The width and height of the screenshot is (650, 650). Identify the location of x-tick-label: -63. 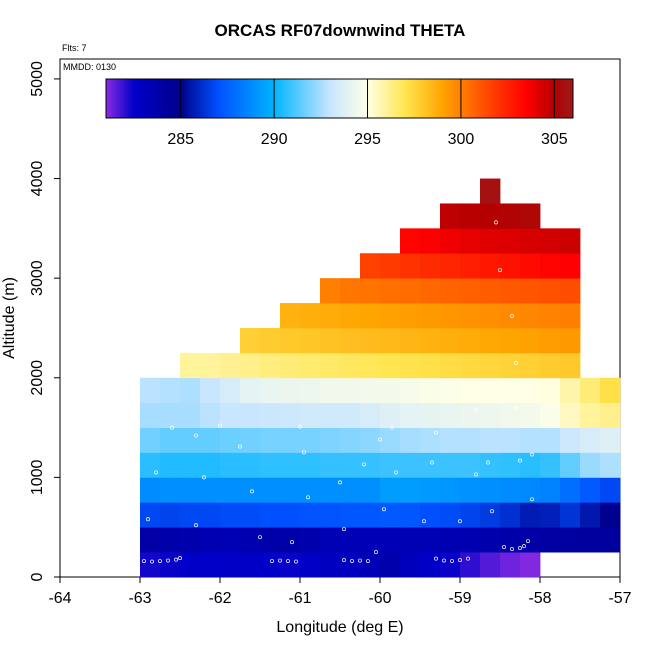
(139, 598).